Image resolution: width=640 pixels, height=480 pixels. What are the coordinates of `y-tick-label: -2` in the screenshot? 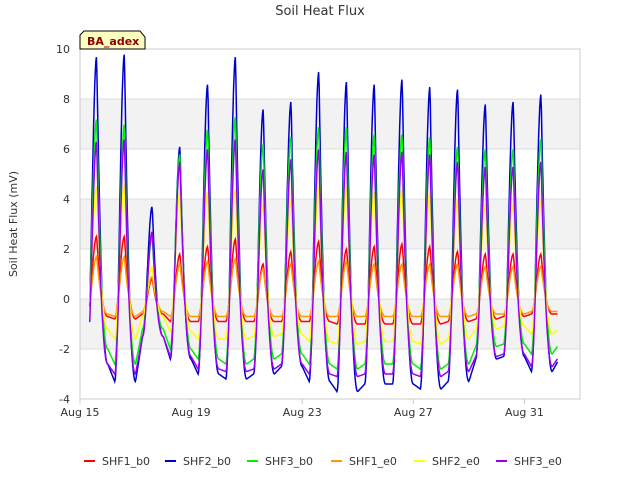 It's located at (64, 349).